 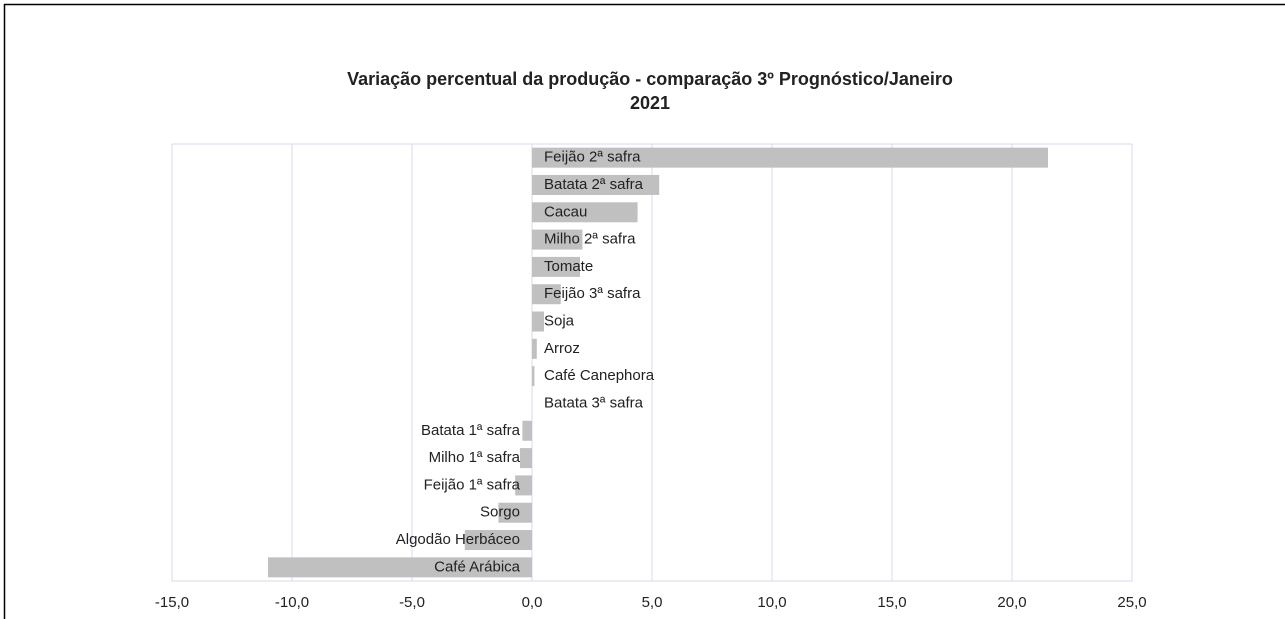 What do you see at coordinates (477, 566) in the screenshot?
I see `category-label: Café Arábica` at bounding box center [477, 566].